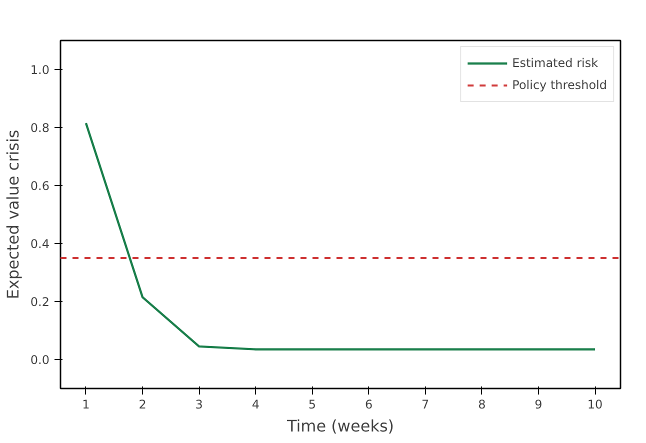 The height and width of the screenshot is (443, 646). What do you see at coordinates (40, 302) in the screenshot?
I see `y-tick-label: 0.2` at bounding box center [40, 302].